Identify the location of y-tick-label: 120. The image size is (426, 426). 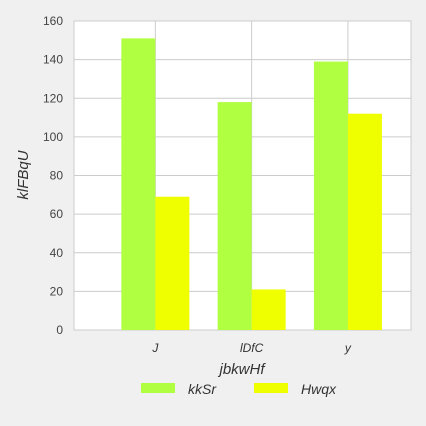
(53, 98).